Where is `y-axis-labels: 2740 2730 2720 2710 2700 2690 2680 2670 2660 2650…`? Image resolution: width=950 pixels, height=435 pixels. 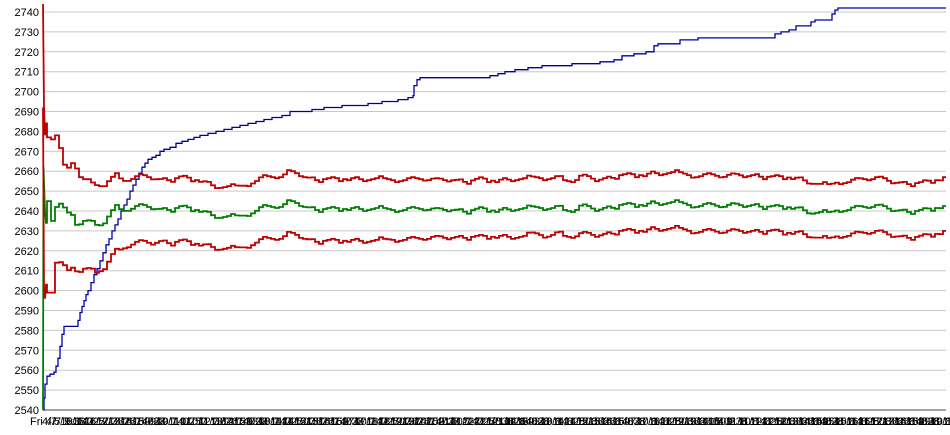 y-axis-labels: 2740 2730 2720 2710 2700 2690 2680 2670 2660 2650… is located at coordinates (27, 212).